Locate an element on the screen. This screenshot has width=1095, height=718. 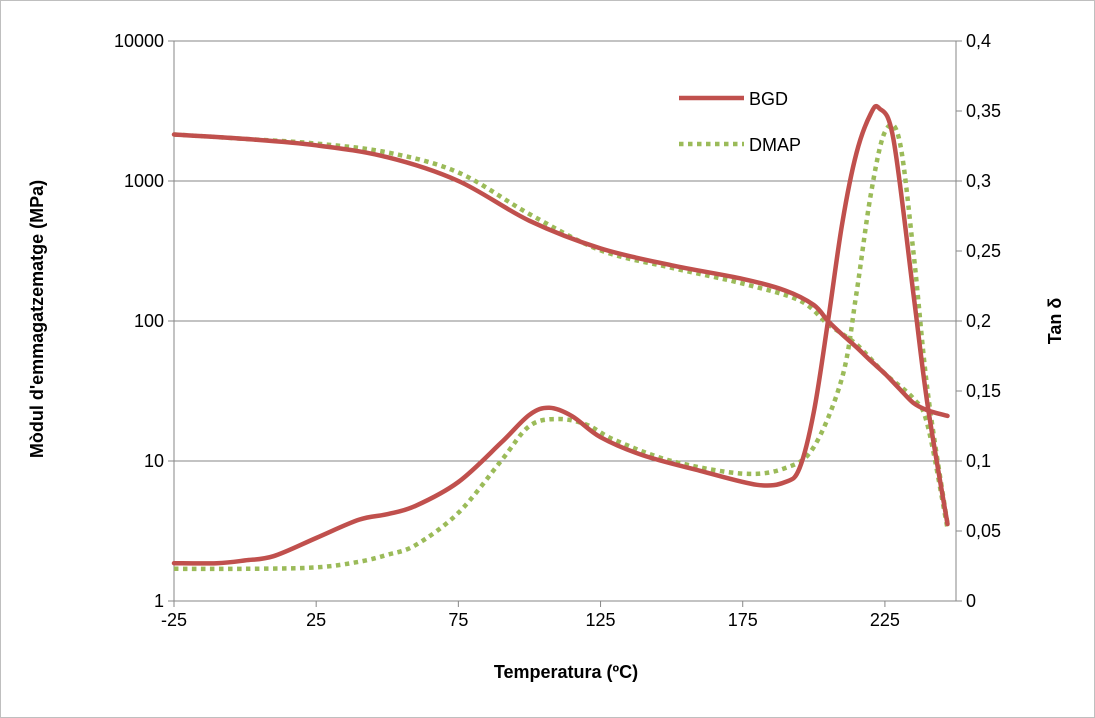
legend: BGD DMAP is located at coordinates (740, 122).